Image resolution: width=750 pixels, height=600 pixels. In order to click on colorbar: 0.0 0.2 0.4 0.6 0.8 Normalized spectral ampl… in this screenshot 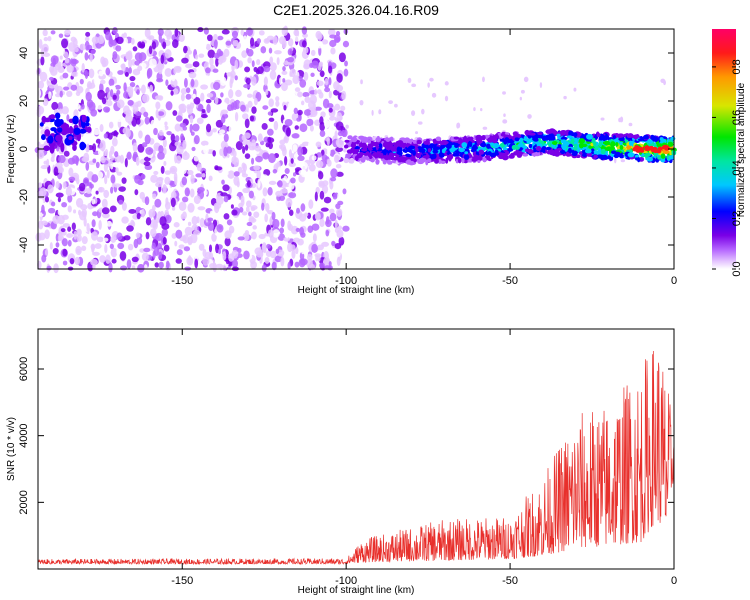, I will do `click(729, 153)`.